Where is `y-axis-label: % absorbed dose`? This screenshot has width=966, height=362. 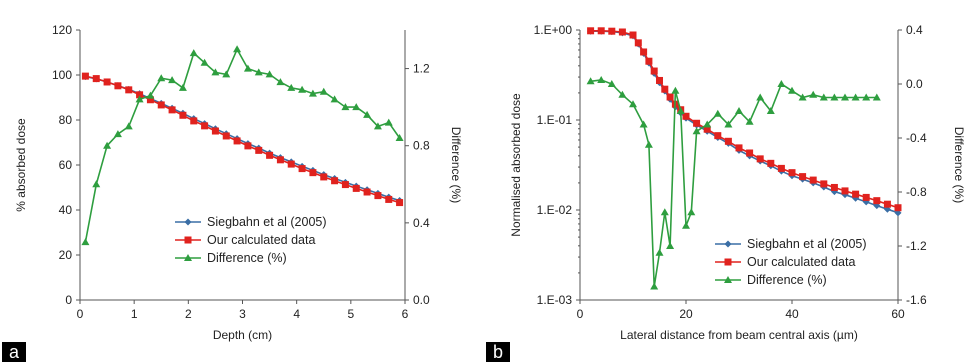 y-axis-label: % absorbed dose is located at coordinates (21, 165).